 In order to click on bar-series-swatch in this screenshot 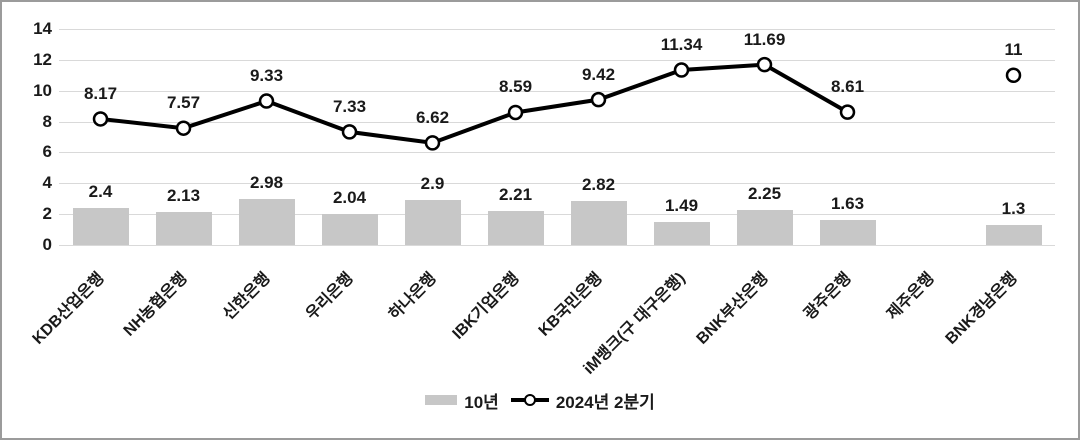, I will do `click(441, 400)`.